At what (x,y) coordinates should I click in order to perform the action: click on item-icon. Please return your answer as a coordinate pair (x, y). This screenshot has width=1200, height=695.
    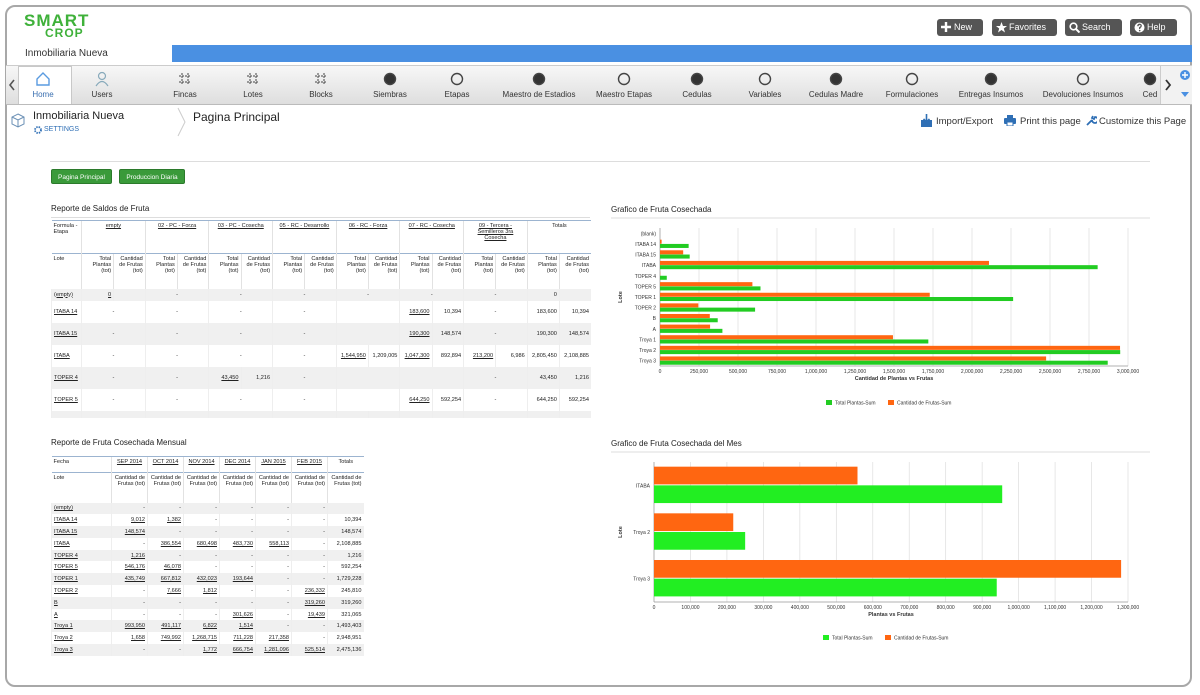
    Looking at the image, I should click on (457, 79).